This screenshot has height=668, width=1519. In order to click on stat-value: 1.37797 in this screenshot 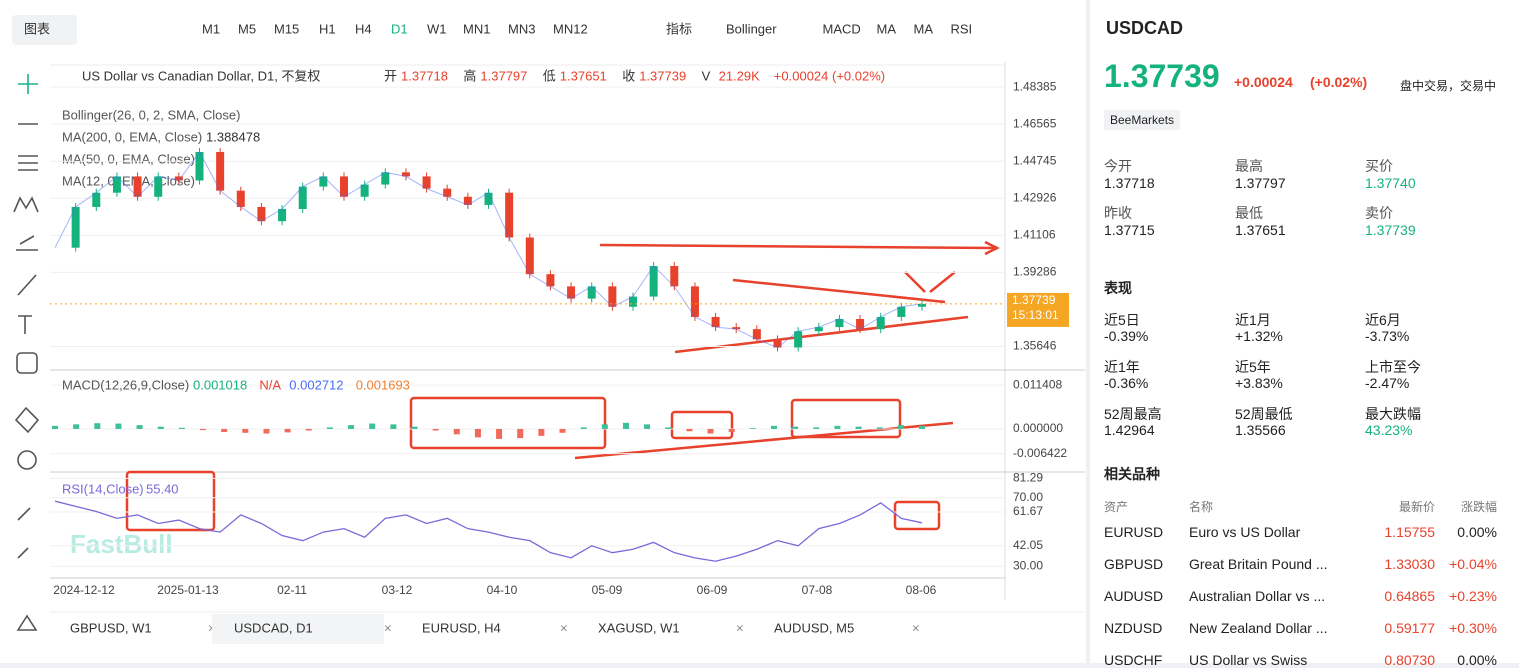, I will do `click(1260, 183)`.